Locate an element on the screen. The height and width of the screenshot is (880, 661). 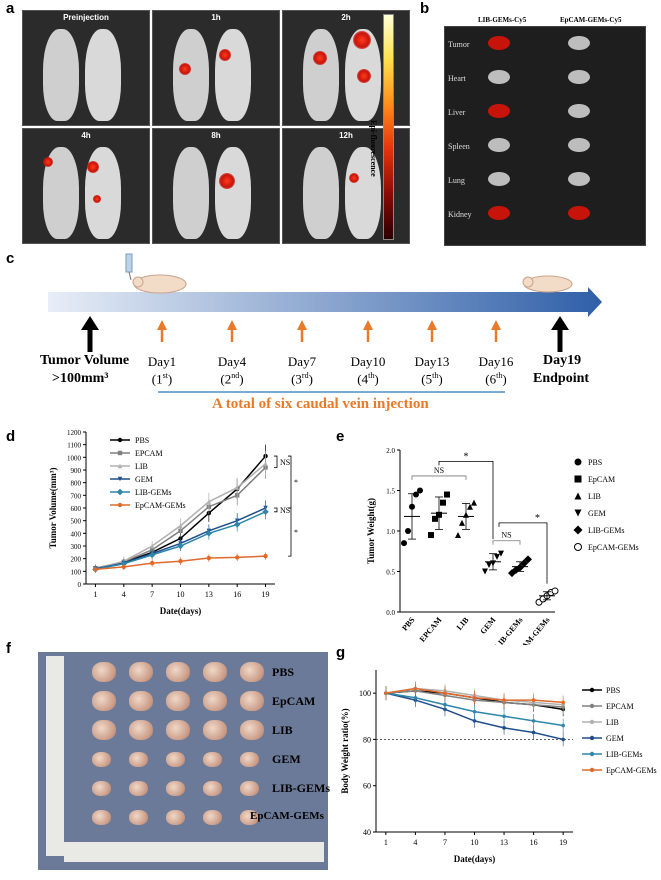
imaging-tile: 1h is located at coordinates (216, 68).